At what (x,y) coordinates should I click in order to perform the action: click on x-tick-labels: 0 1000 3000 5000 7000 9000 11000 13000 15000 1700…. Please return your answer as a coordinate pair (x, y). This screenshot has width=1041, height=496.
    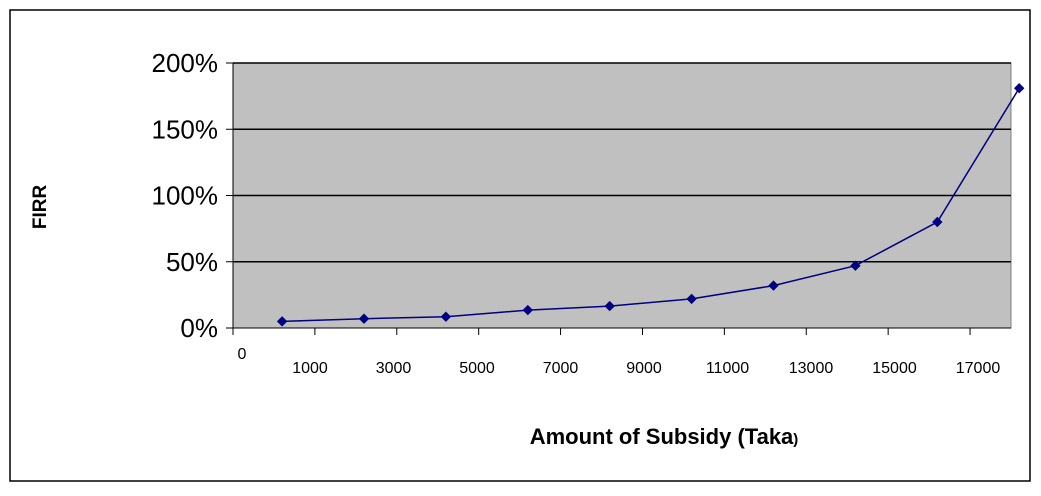
    Looking at the image, I should click on (619, 361).